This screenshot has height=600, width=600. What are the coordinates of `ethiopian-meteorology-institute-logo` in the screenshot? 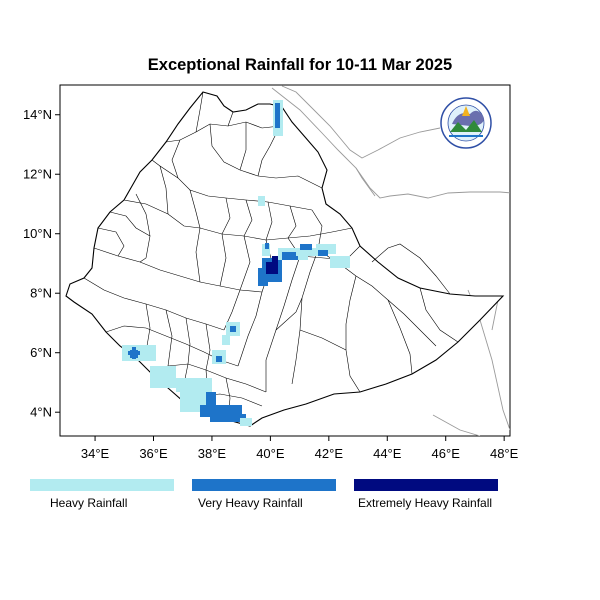 It's located at (466, 123).